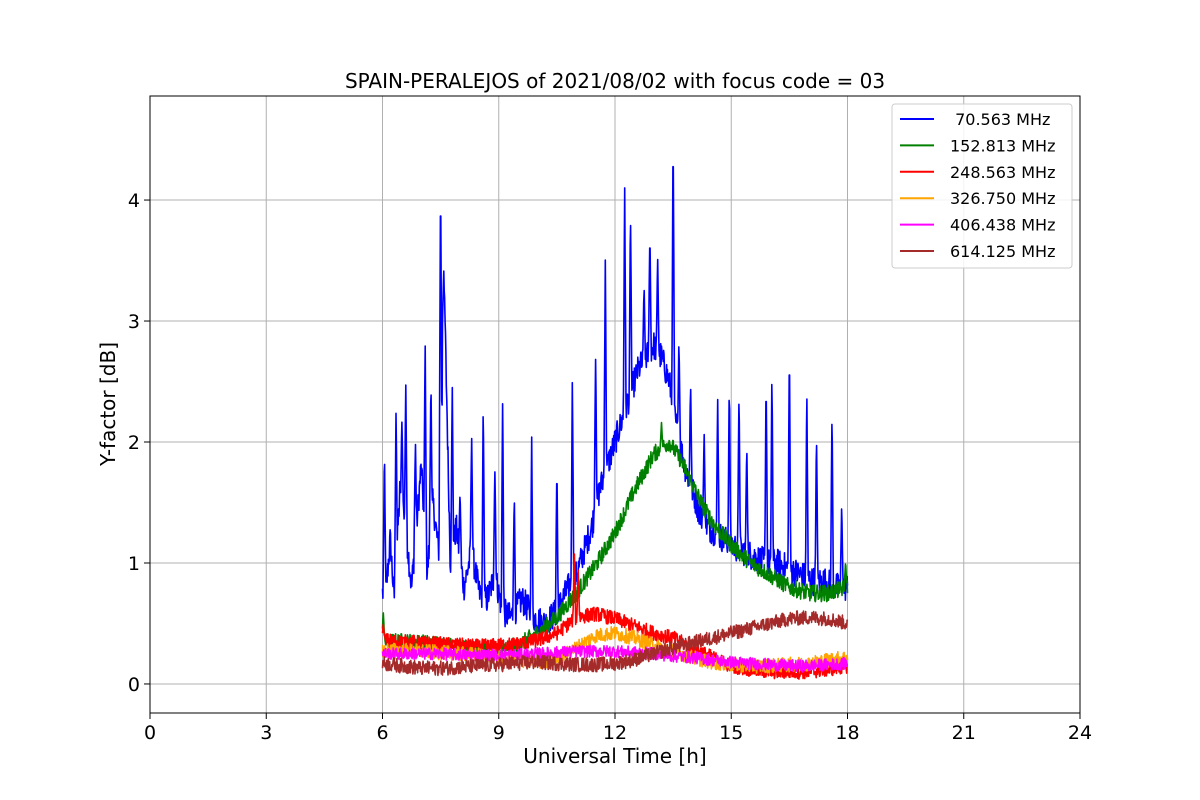 Image resolution: width=1200 pixels, height=800 pixels. I want to click on x-tick-label: 0, so click(150, 733).